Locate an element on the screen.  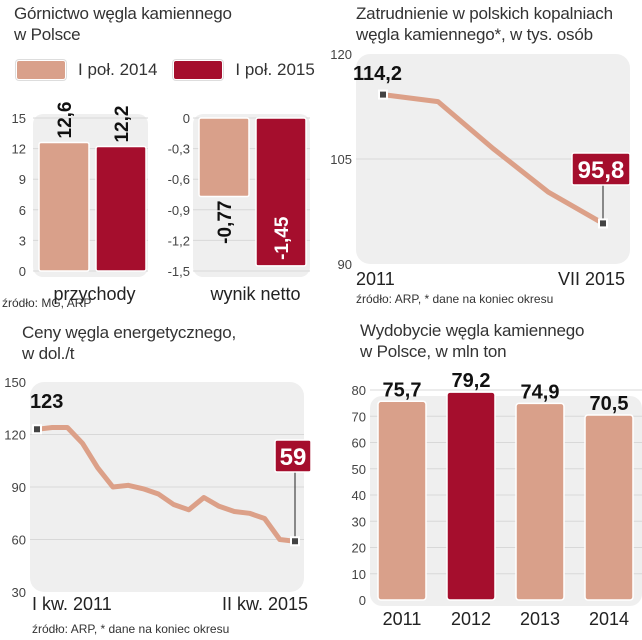
output-bar-2011 is located at coordinates (402, 500).